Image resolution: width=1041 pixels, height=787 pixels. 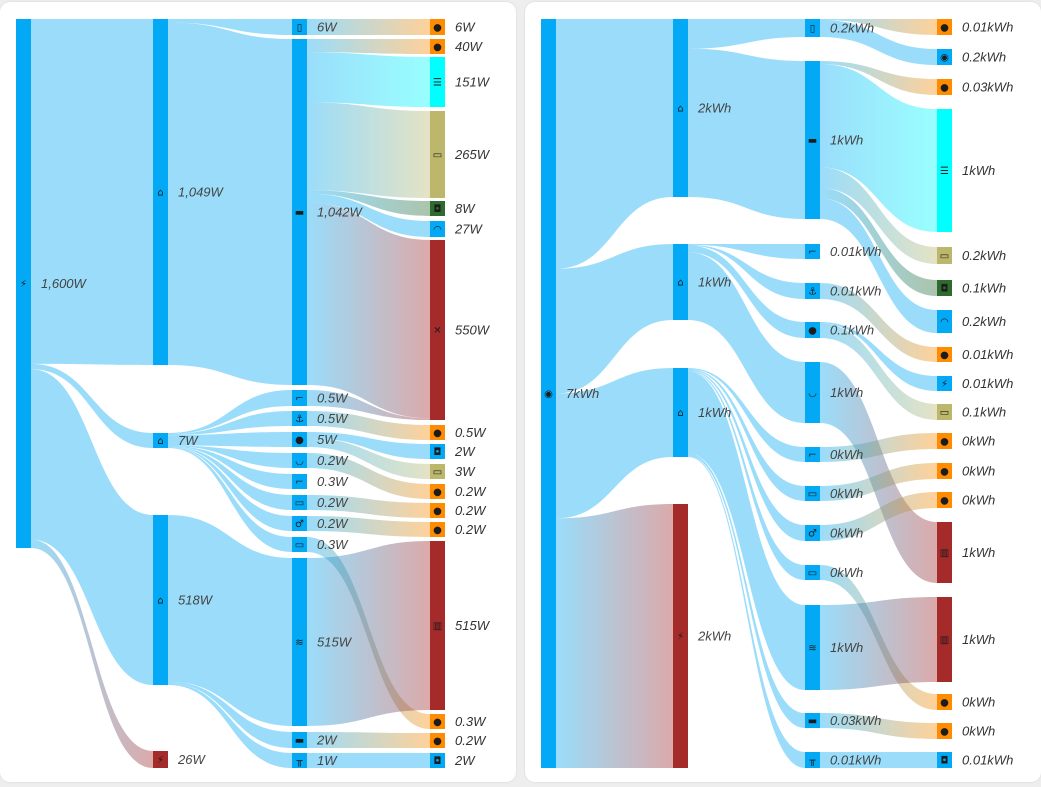 What do you see at coordinates (453, 471) in the screenshot?
I see `node-laptop: ▭ 3W` at bounding box center [453, 471].